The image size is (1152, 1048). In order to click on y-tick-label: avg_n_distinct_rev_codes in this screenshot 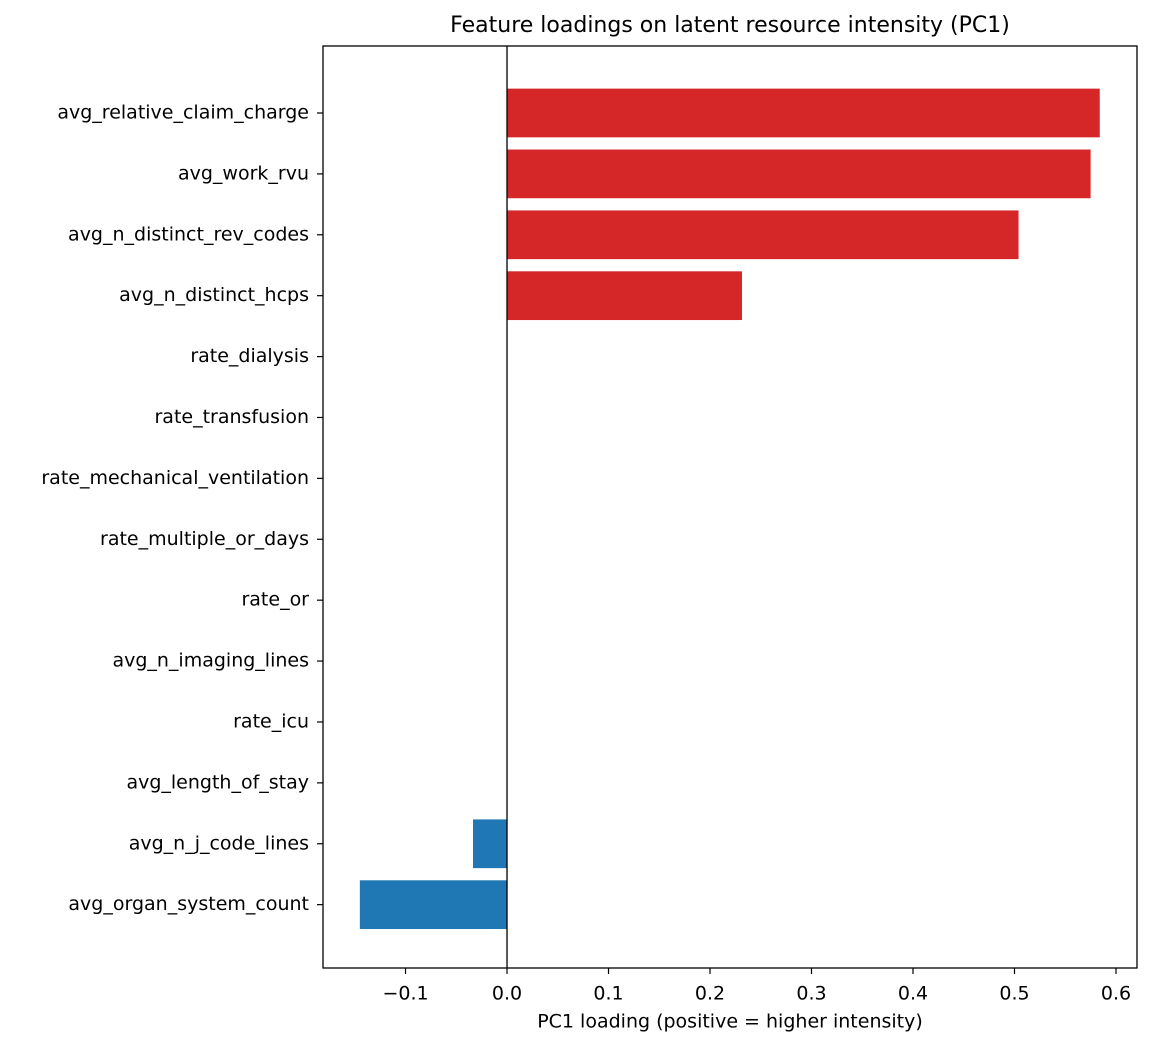, I will do `click(188, 234)`.